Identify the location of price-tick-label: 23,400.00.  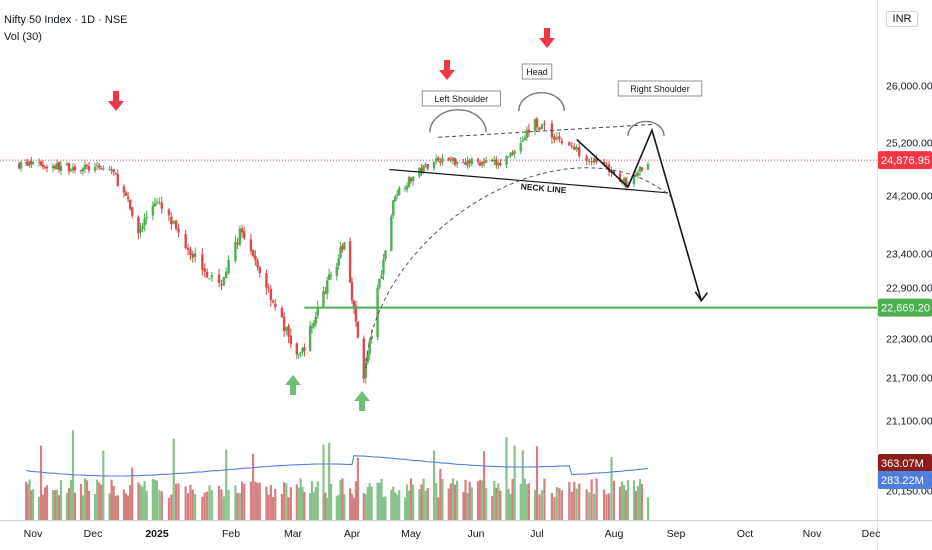
(909, 255).